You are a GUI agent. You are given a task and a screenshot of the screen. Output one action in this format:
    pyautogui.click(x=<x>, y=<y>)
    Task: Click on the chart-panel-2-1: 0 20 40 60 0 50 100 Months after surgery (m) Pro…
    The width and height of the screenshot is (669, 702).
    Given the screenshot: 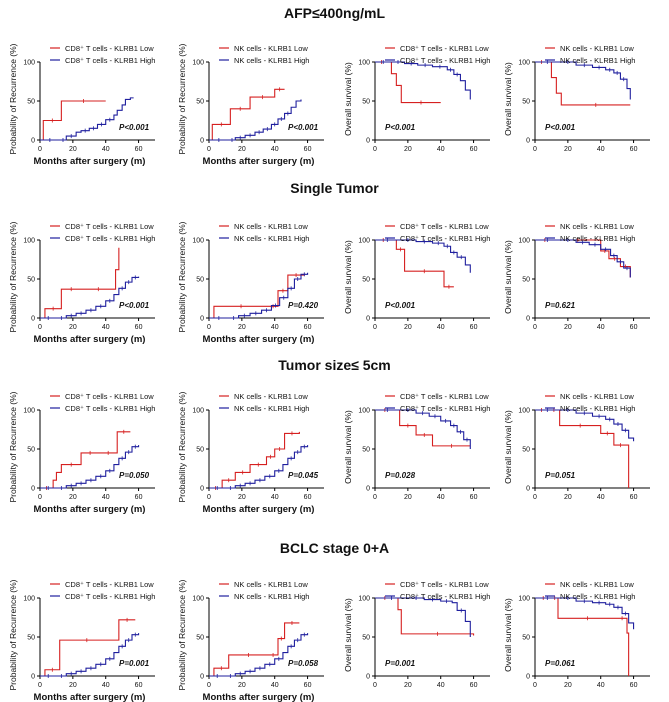 What is the action you would take?
    pyautogui.click(x=250, y=453)
    